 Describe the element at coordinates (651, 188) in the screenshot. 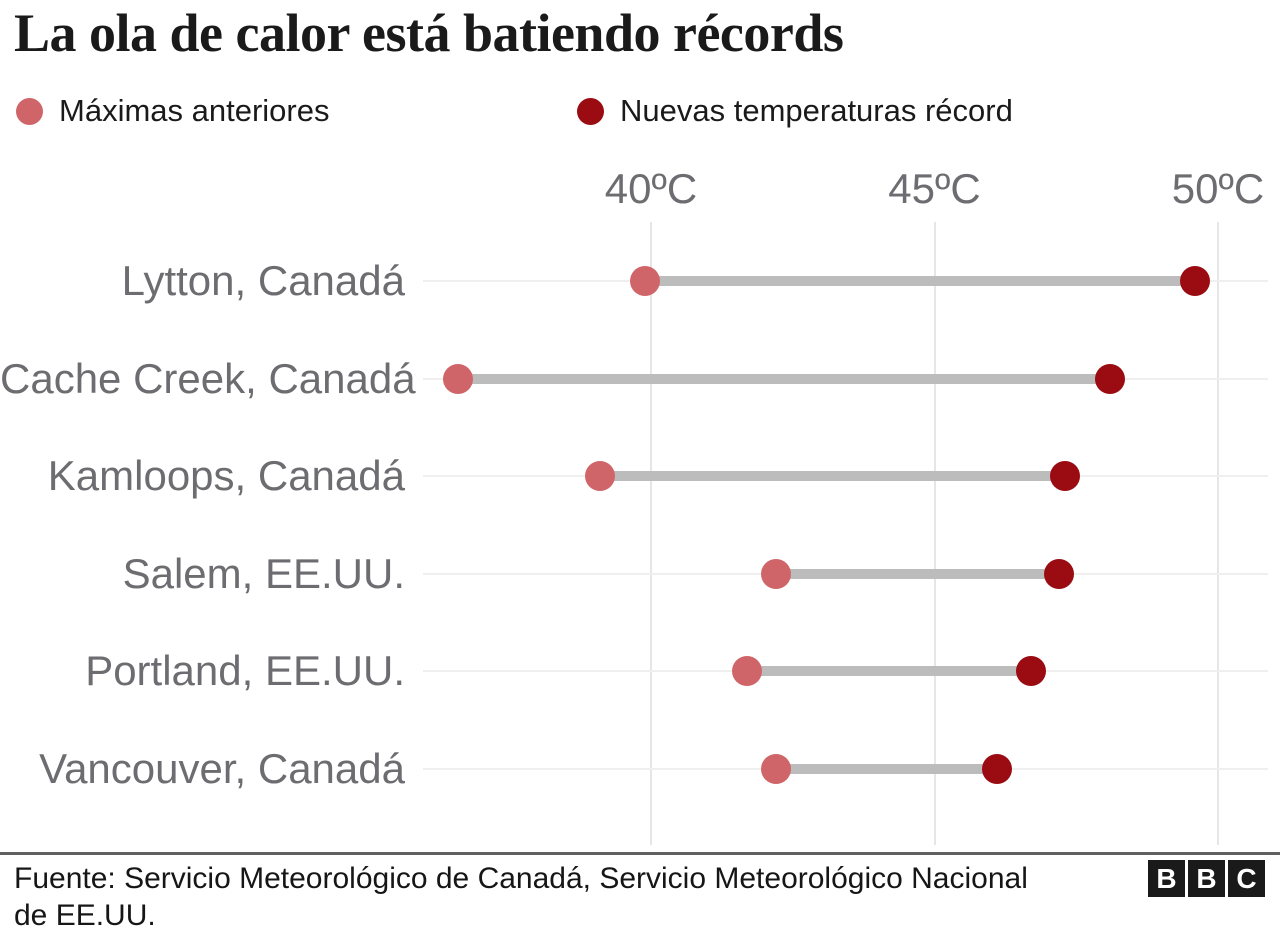

I see `x-tick-label-40: 40ºC` at that location.